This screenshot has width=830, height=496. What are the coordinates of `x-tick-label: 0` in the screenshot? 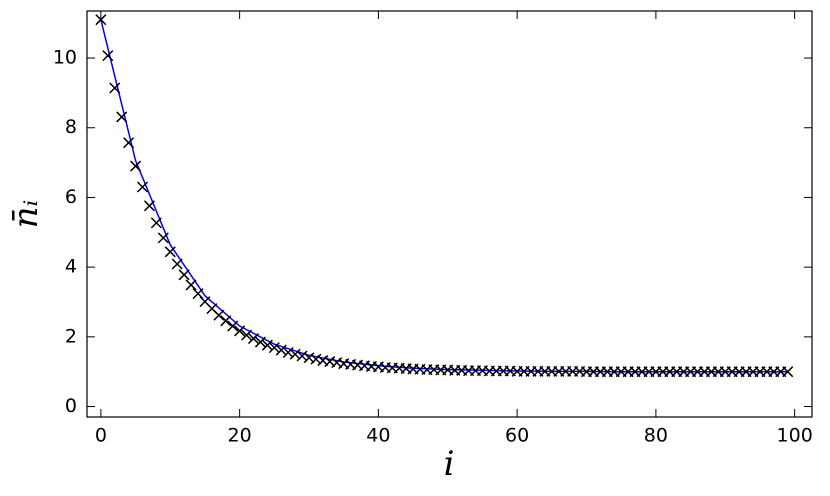 It's located at (101, 436).